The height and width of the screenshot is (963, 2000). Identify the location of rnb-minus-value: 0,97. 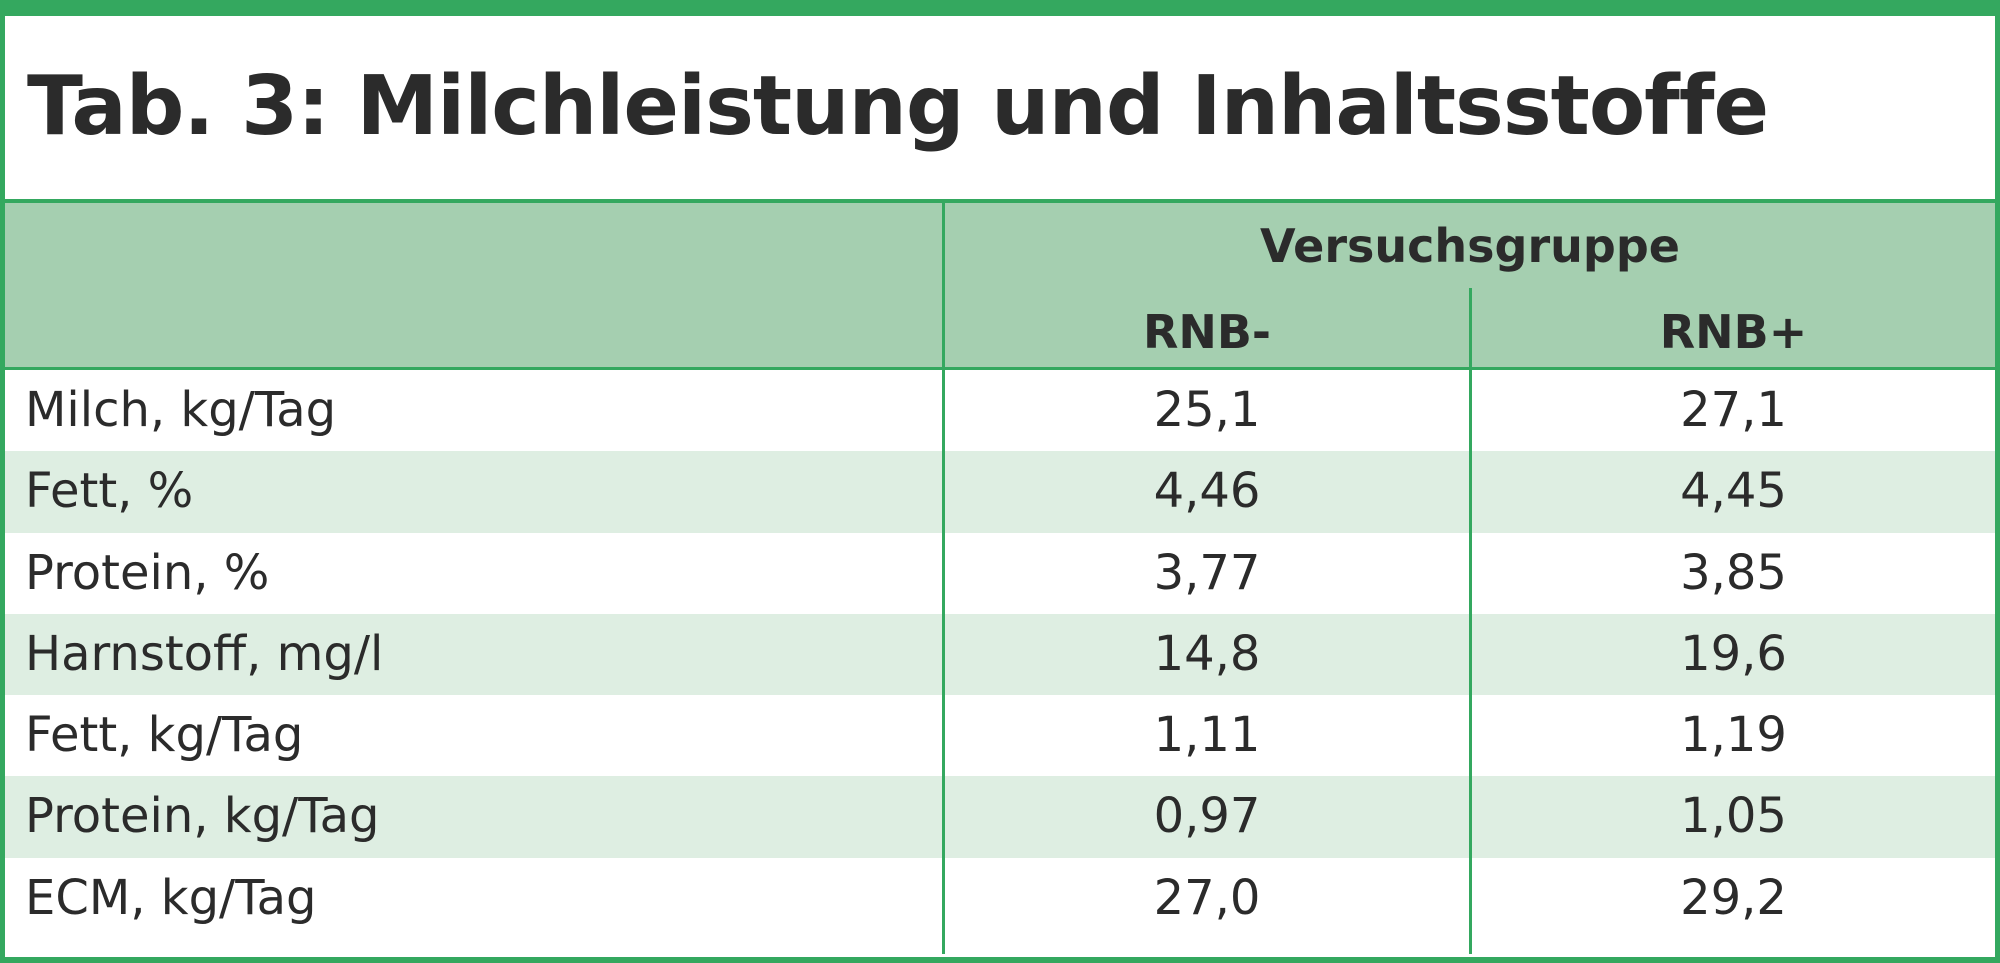
(1207, 816).